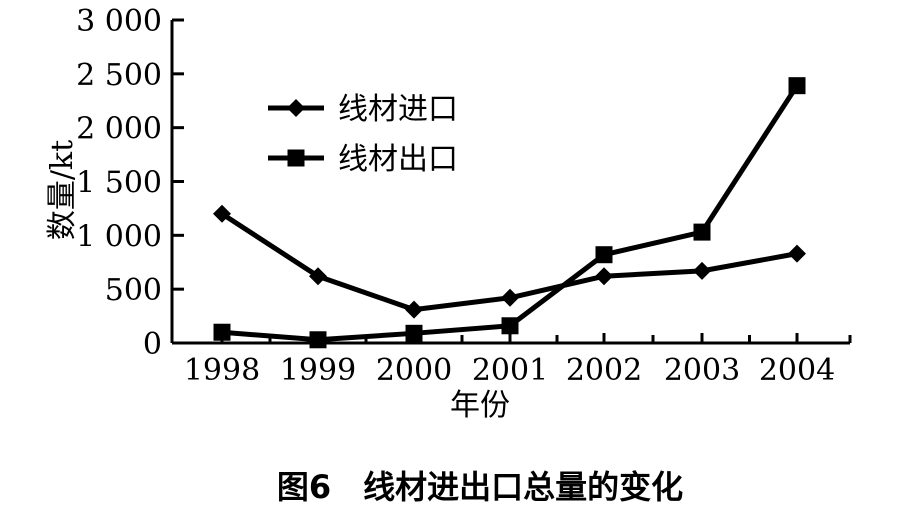  I want to click on legend-marker-diamond, so click(296, 108).